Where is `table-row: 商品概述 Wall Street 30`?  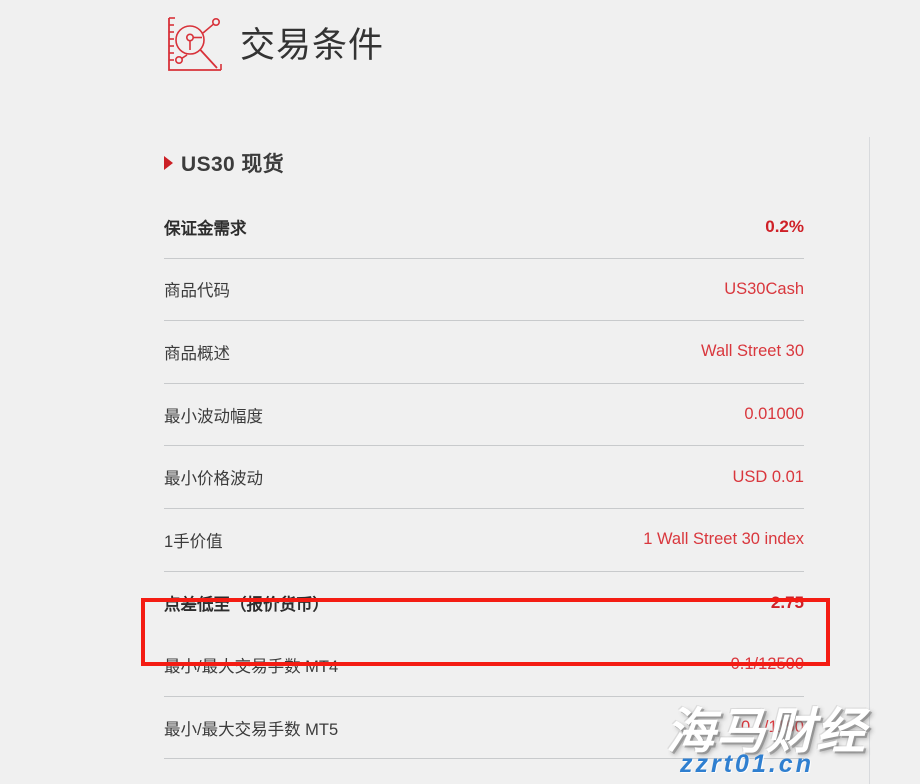
table-row: 商品概述 Wall Street 30 is located at coordinates (484, 352).